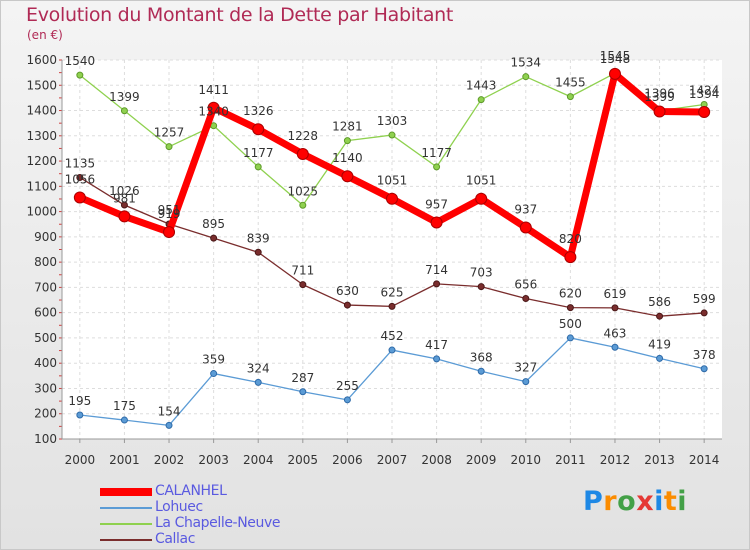 The width and height of the screenshot is (750, 550). Describe the element at coordinates (258, 111) in the screenshot. I see `data-label: 1326` at that location.